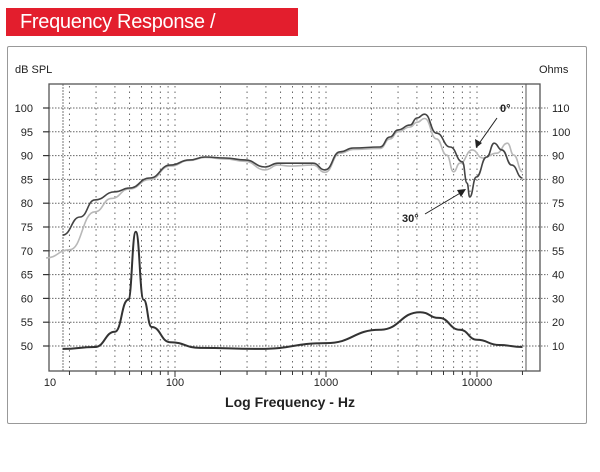  Describe the element at coordinates (27, 347) in the screenshot. I see `y-tick-label-left: 50` at that location.